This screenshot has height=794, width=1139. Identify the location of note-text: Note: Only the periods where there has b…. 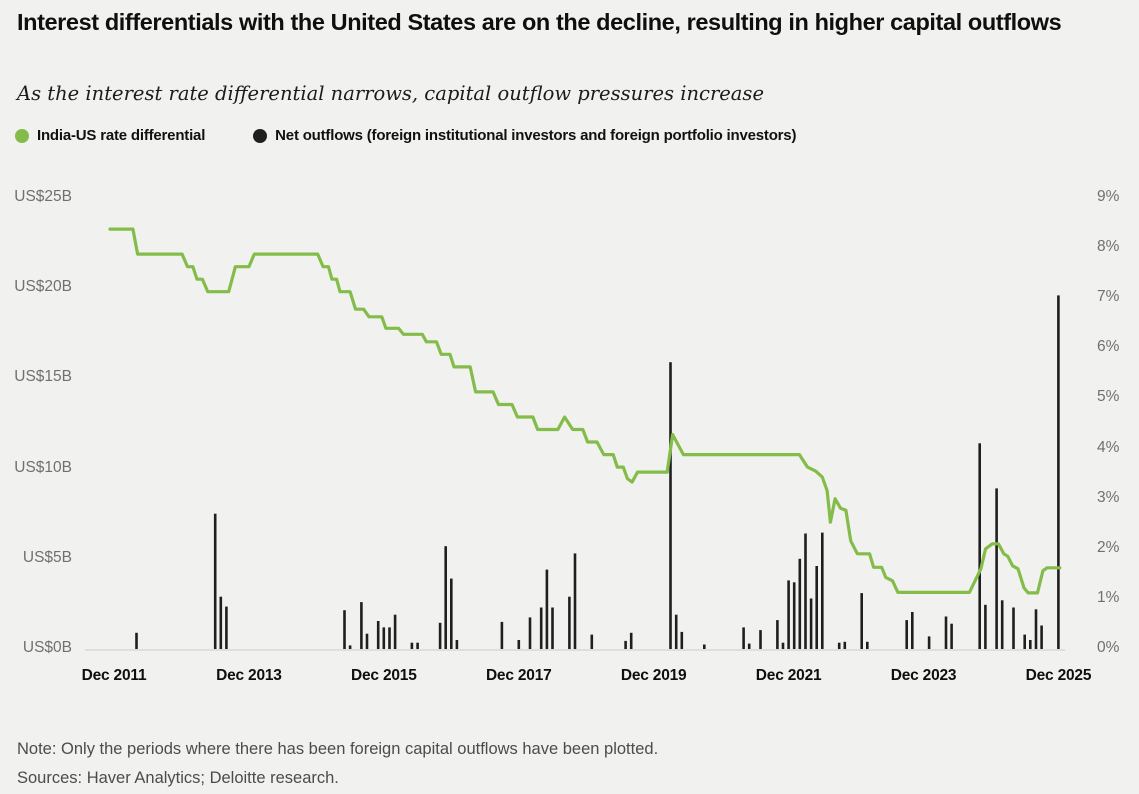
(338, 749).